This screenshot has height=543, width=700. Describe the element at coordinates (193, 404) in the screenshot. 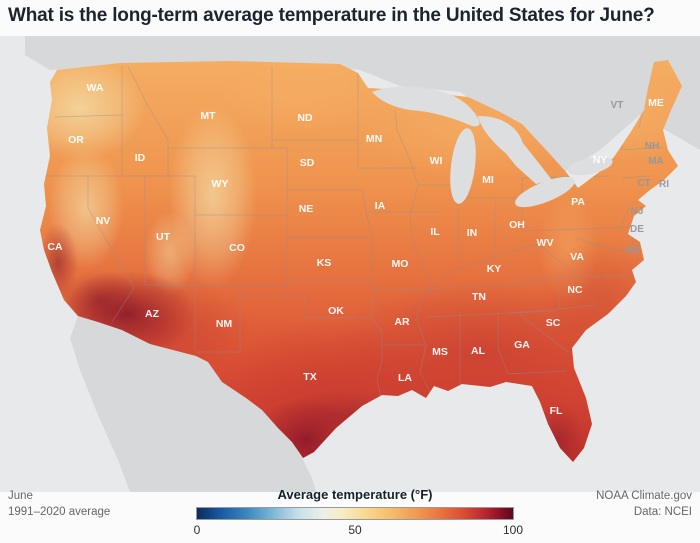

I see `mexico-landmass` at that location.